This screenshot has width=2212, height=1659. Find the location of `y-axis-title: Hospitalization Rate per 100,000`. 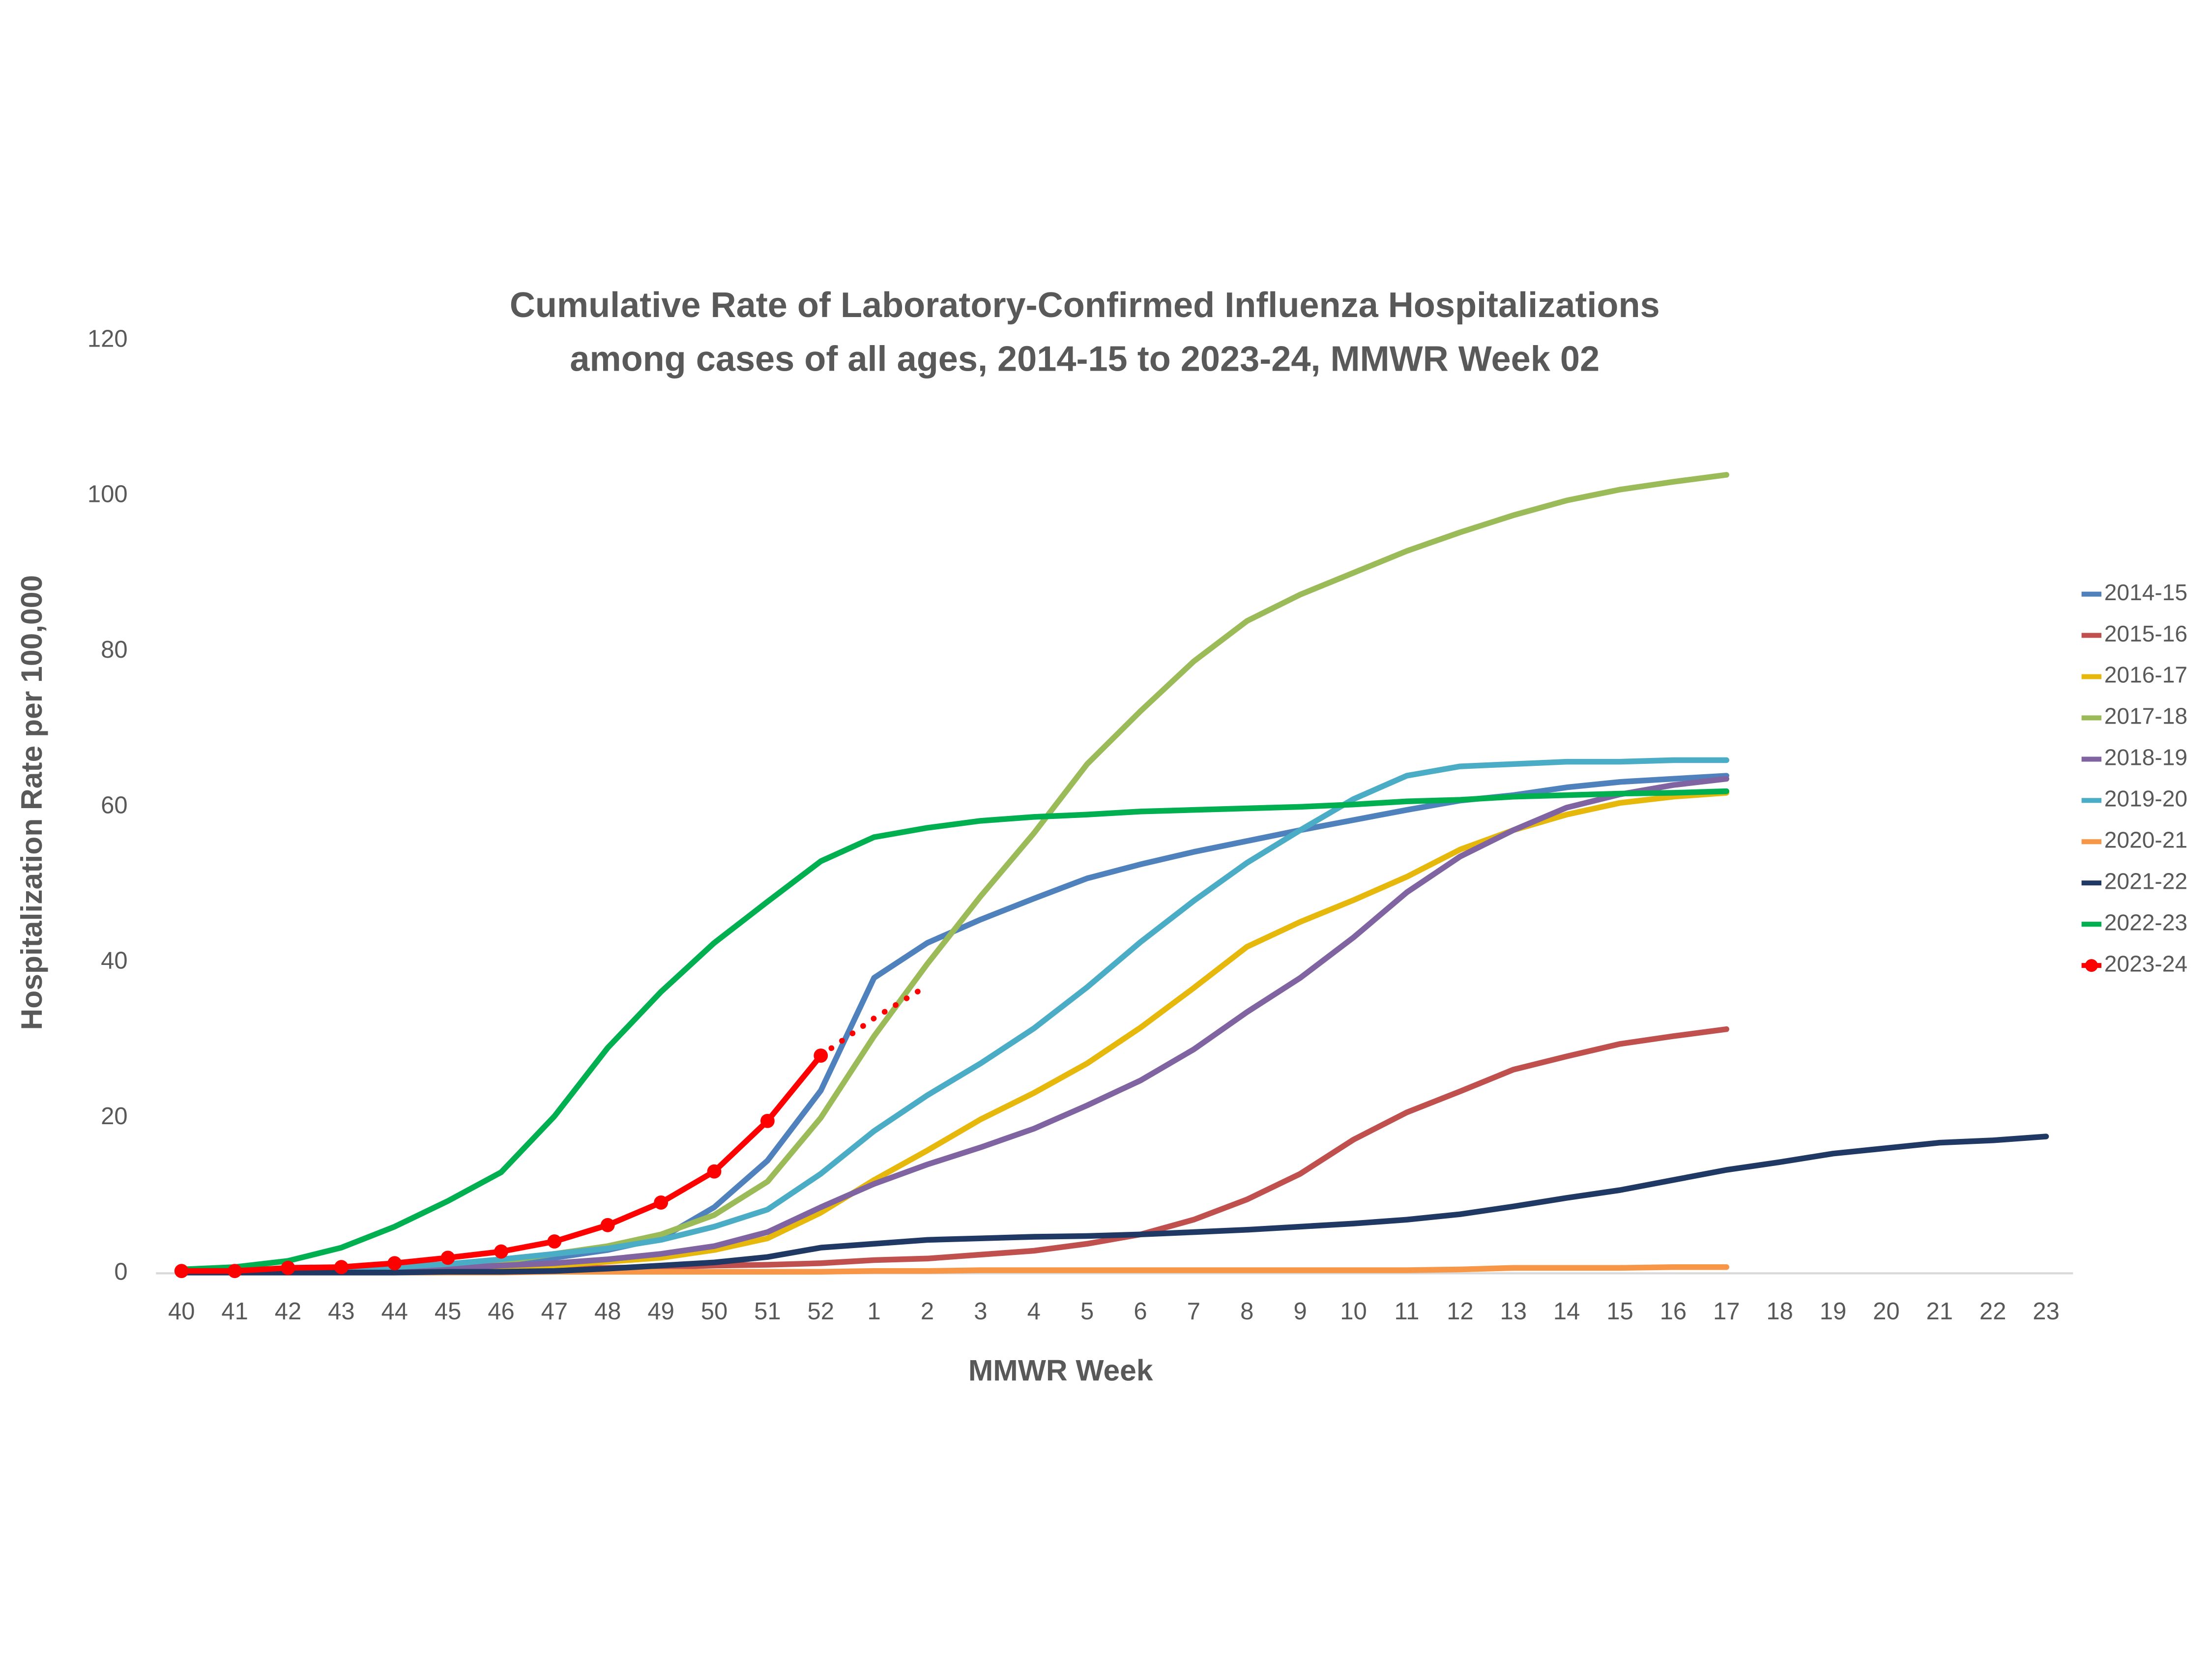

y-axis-title: Hospitalization Rate per 100,000 is located at coordinates (32, 803).